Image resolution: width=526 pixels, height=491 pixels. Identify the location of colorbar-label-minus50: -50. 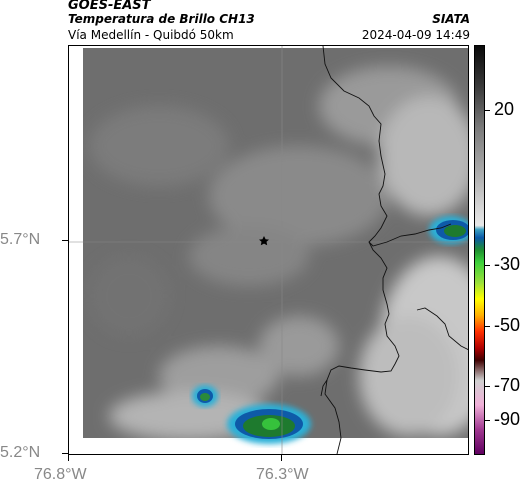
(507, 325).